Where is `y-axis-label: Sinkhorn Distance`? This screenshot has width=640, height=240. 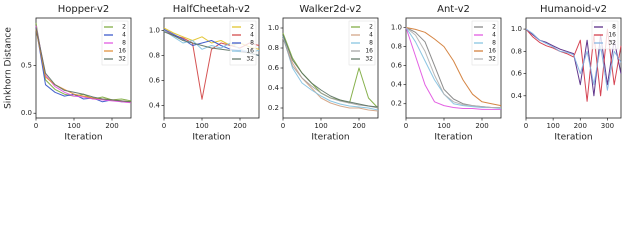
y-axis-label: Sinkhorn Distance is located at coordinates (9, 68).